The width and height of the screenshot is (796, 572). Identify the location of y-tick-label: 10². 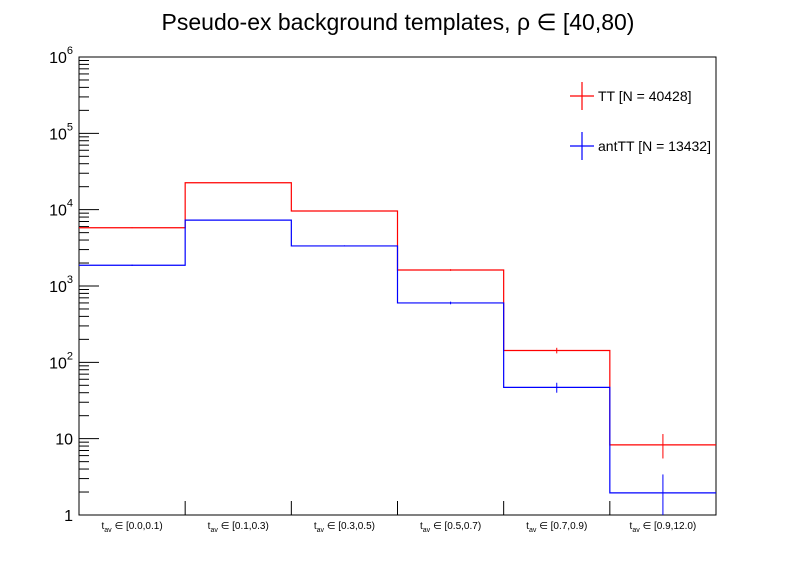
(61, 361).